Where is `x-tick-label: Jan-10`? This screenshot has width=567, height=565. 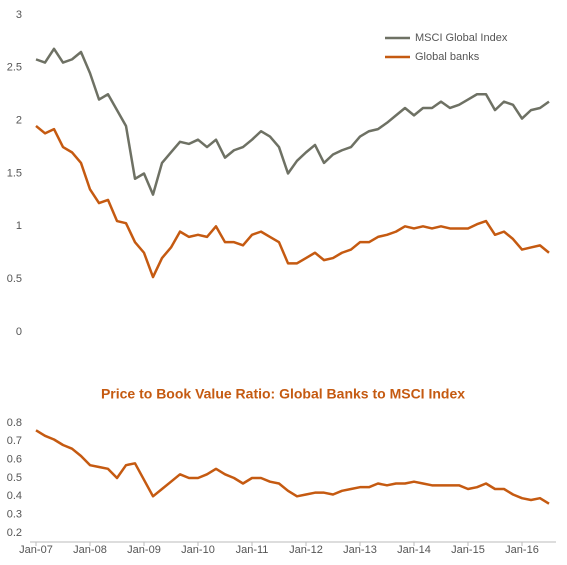 x-tick-label: Jan-10 is located at coordinates (198, 550).